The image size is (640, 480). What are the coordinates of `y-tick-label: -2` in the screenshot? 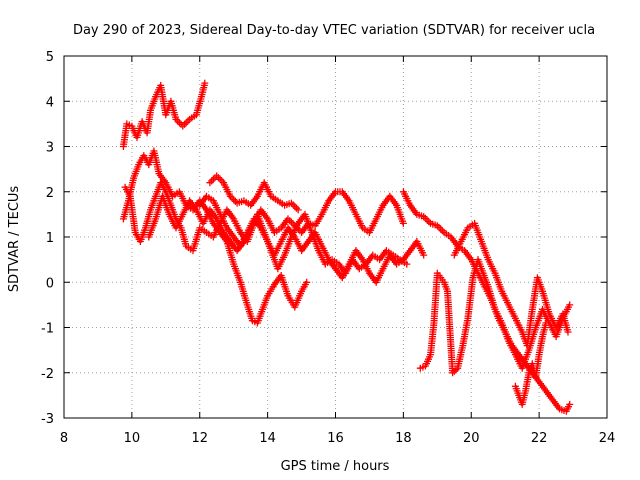 It's located at (47, 374).